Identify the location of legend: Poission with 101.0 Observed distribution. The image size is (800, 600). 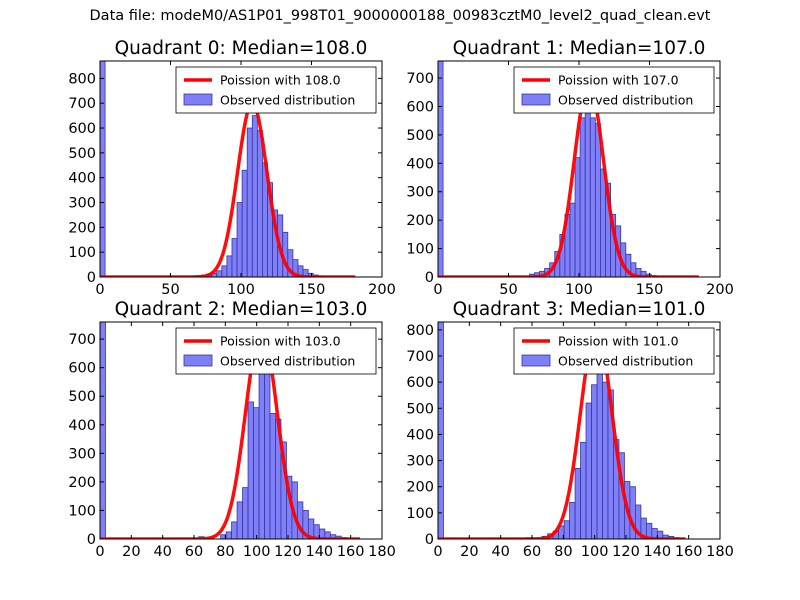
(614, 351).